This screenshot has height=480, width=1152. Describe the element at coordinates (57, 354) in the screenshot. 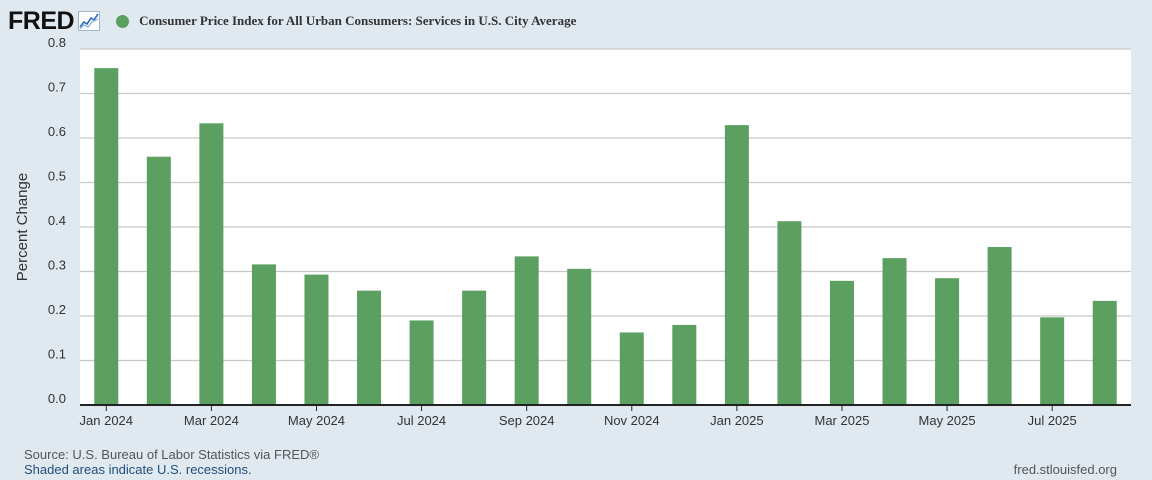

I see `y-tick-label: 0.1` at that location.